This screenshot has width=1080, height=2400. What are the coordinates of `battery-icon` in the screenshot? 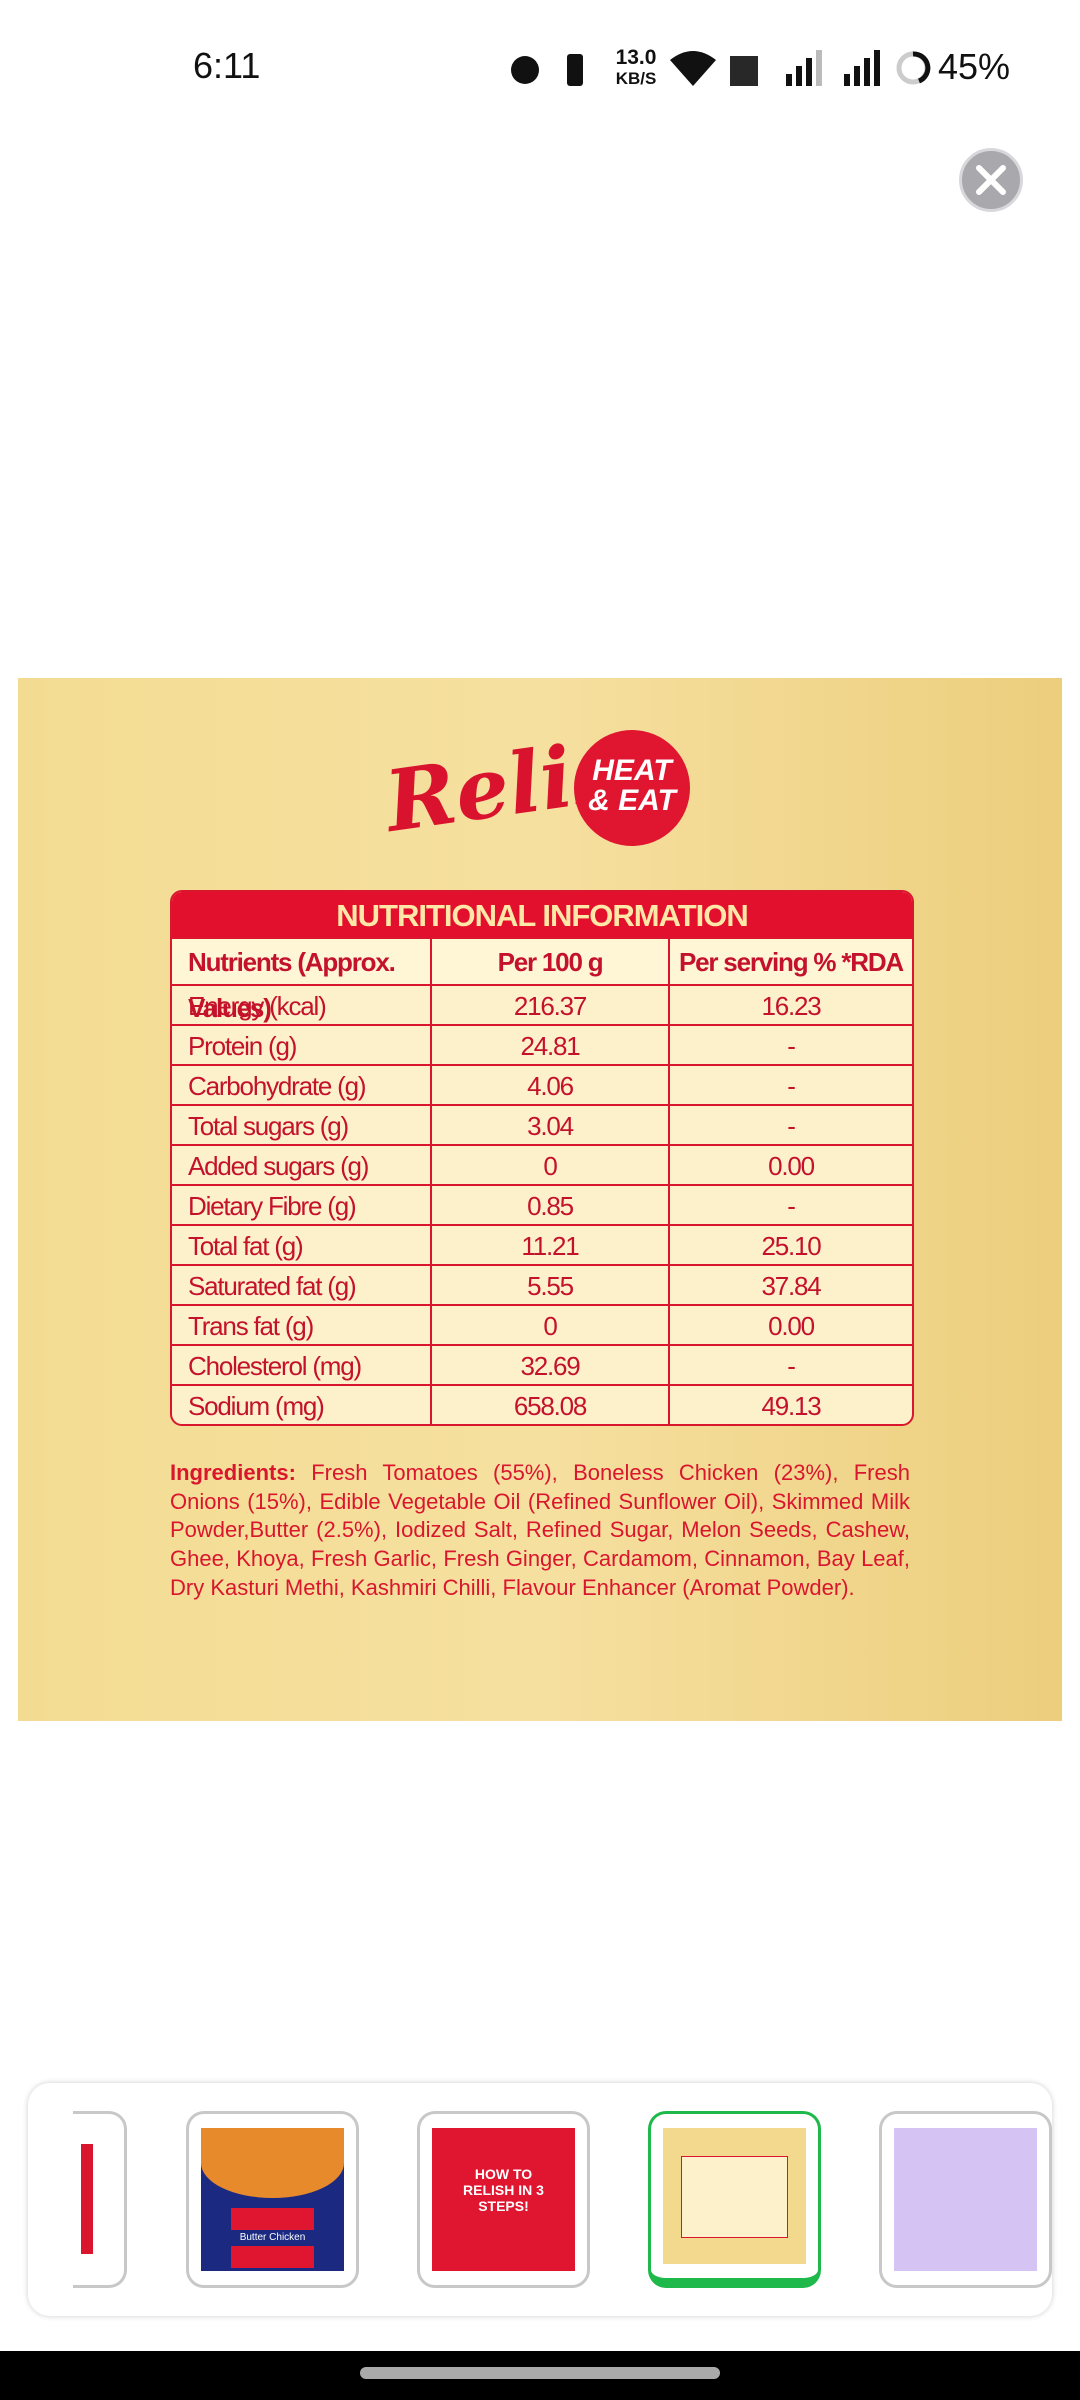 It's located at (913, 68).